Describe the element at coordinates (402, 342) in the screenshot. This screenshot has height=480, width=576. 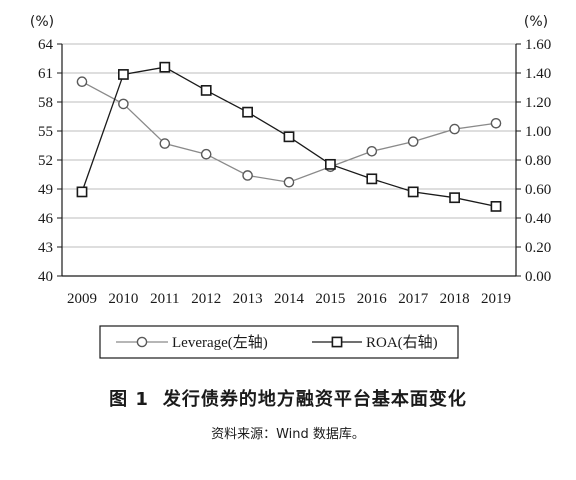
I see `legend-roa-label: ROA(右轴)` at that location.